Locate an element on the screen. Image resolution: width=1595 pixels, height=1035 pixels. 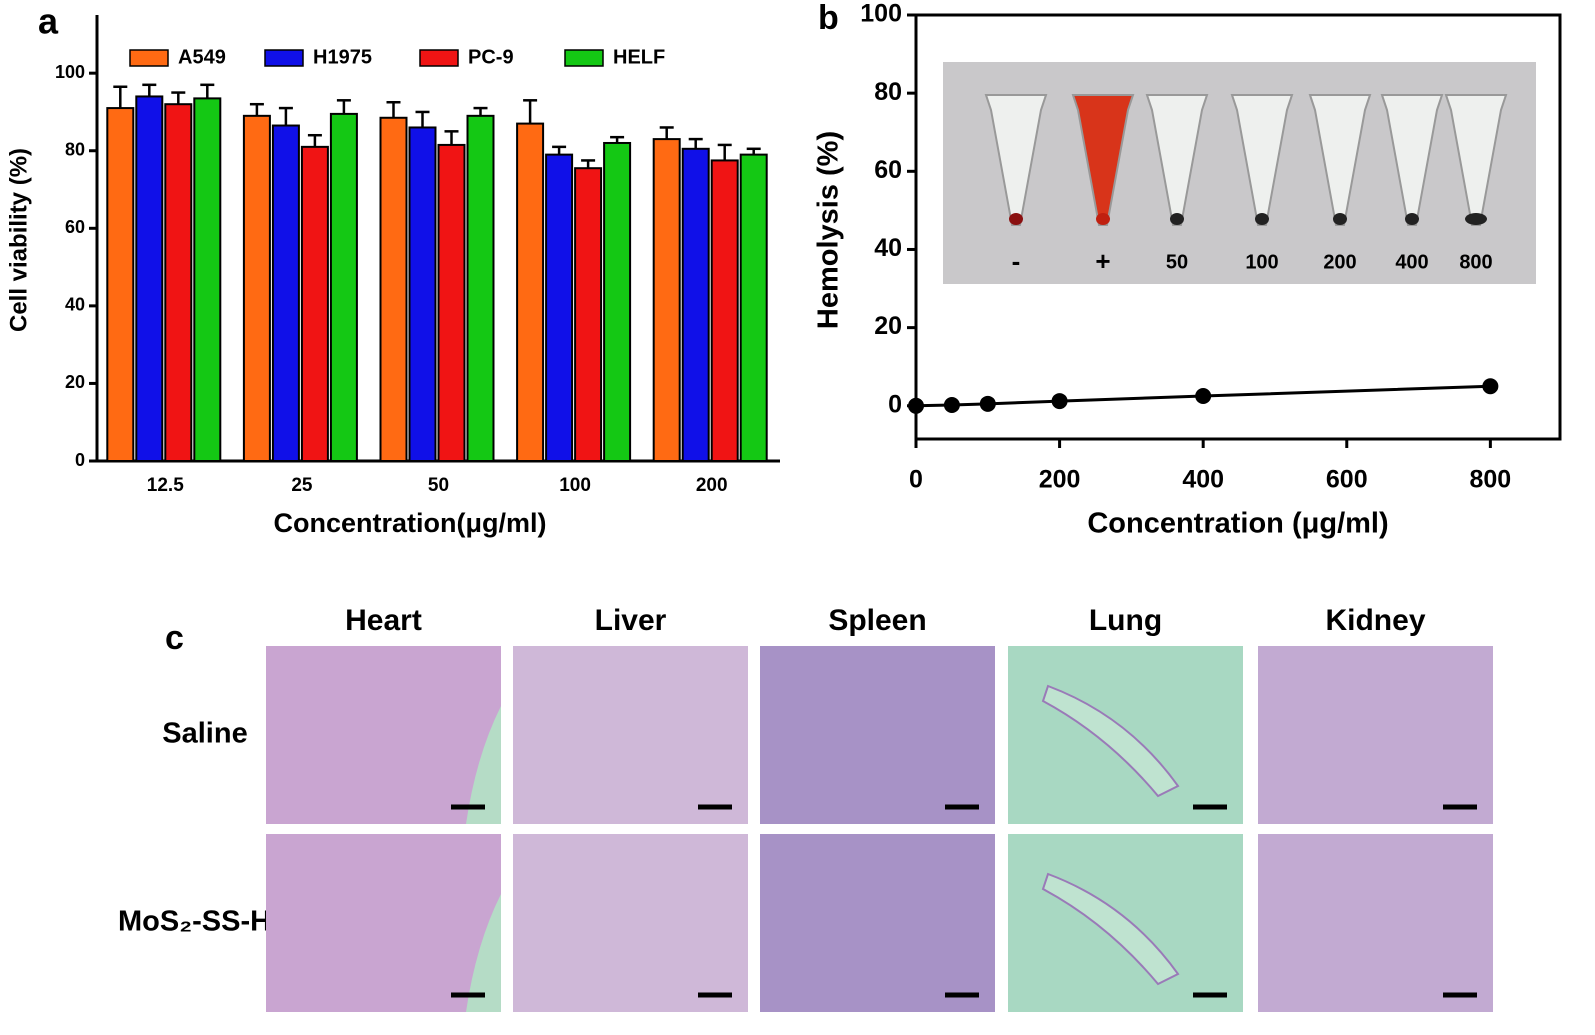
row-label: Saline is located at coordinates (204, 734).